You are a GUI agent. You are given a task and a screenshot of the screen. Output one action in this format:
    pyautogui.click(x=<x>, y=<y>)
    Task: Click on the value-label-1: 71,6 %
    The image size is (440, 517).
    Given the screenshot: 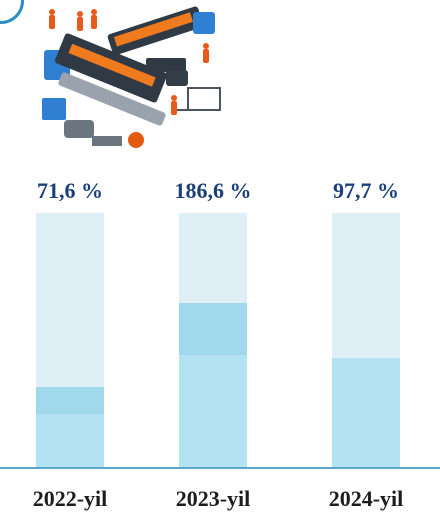 What is the action you would take?
    pyautogui.click(x=70, y=190)
    